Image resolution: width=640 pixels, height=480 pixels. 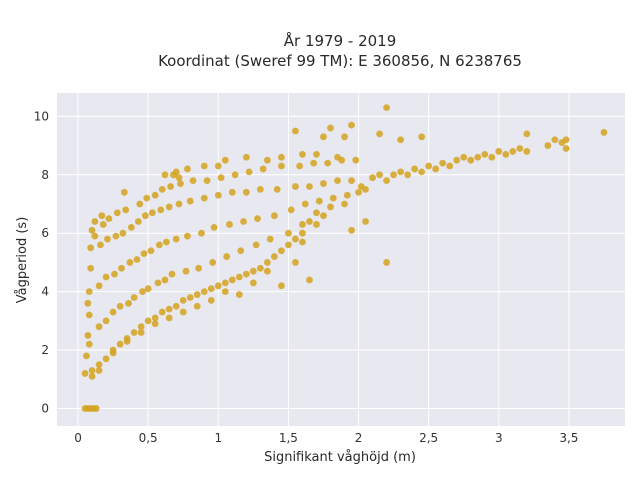 I want to click on y-tick-label: 6, so click(x=45, y=233).